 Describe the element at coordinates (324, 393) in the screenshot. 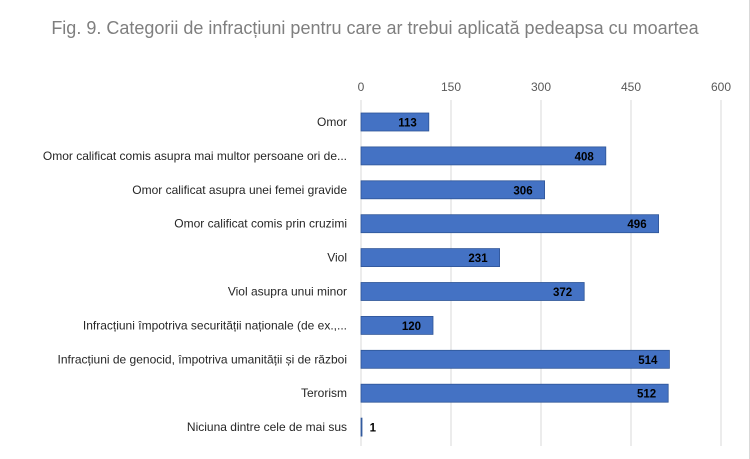

I see `category-label: Terorism` at that location.